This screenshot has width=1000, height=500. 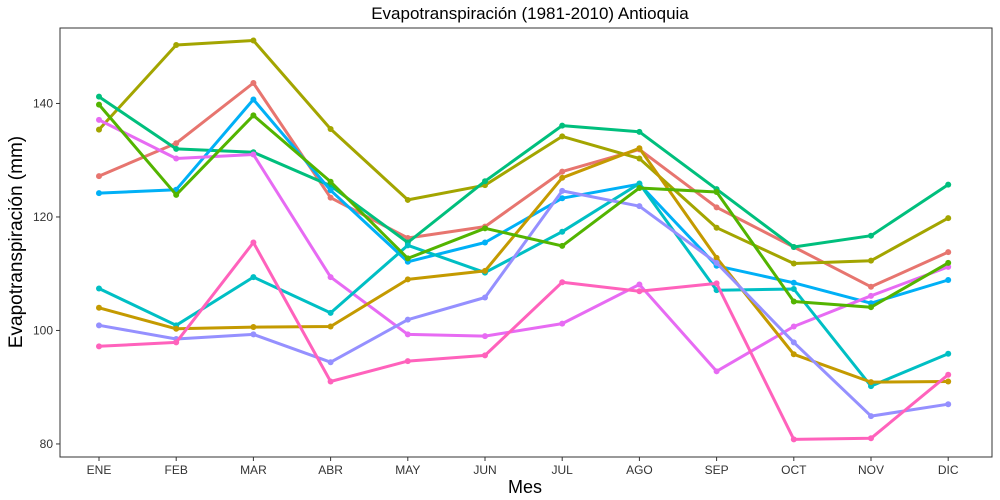 I want to click on y-axis: 80 100 120 140, so click(x=46, y=273).